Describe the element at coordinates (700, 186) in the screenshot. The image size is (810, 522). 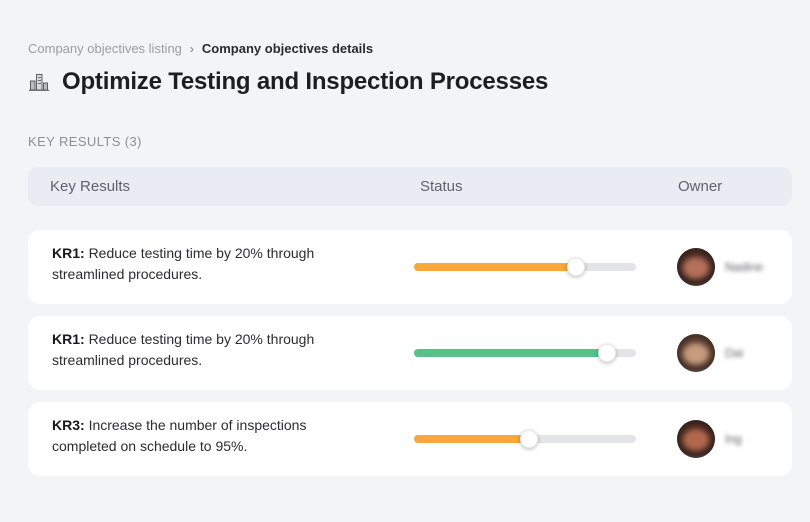
I see `column-header-owner: Owner` at that location.